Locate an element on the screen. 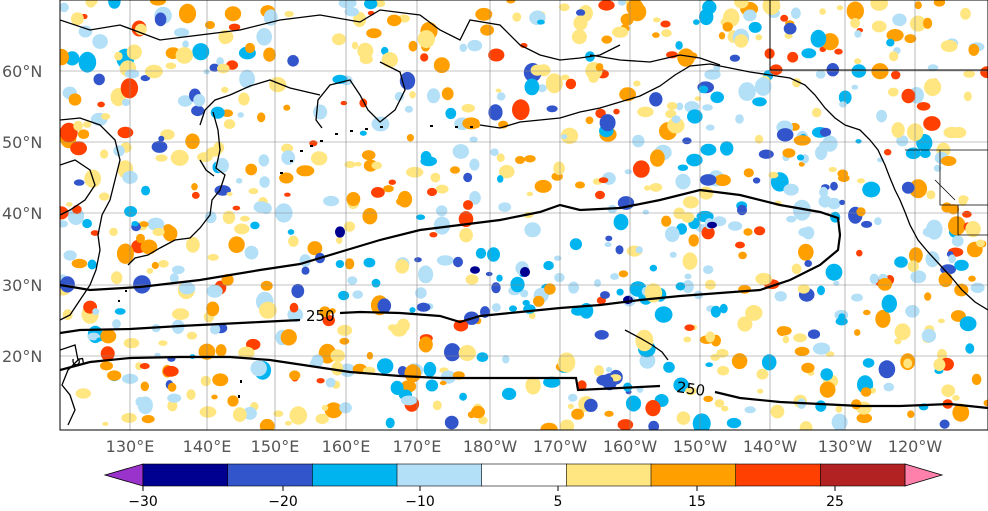  colorbar-bin is located at coordinates (609, 475).